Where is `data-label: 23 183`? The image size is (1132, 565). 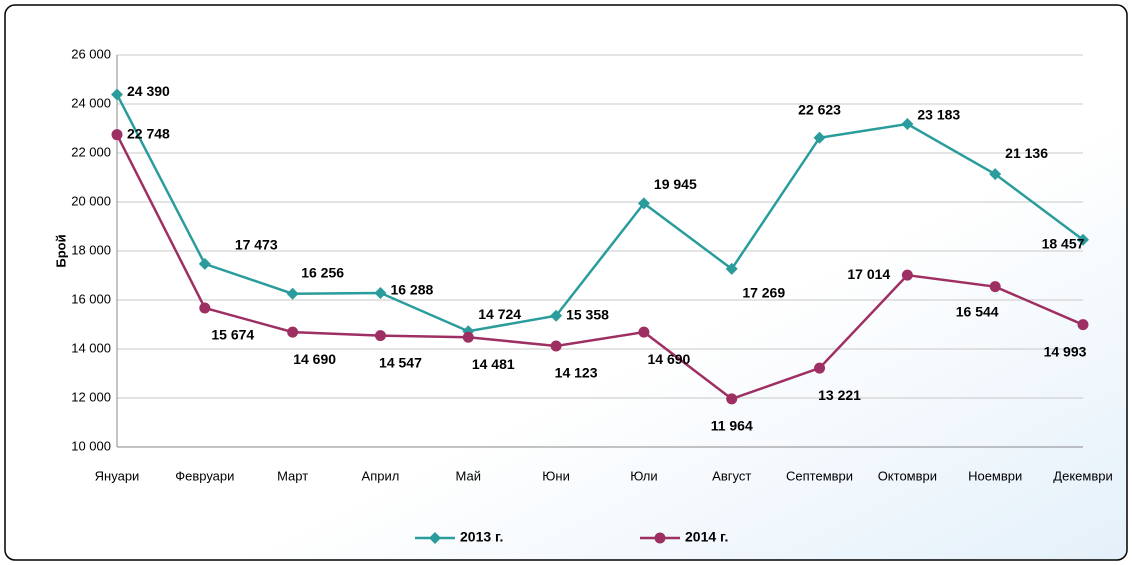 data-label: 23 183 is located at coordinates (938, 115).